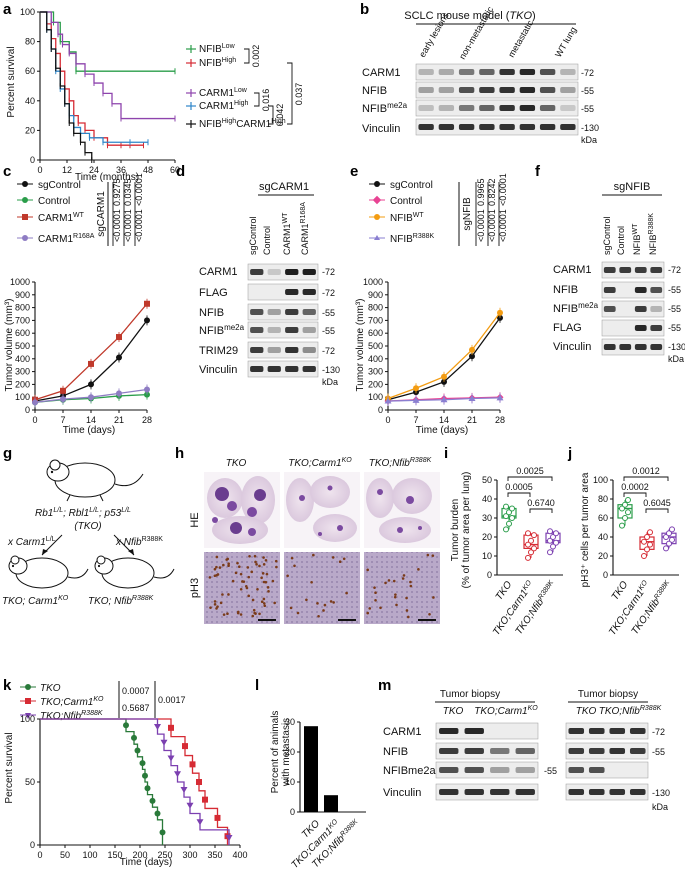 Image resolution: width=685 pixels, height=871 pixels. I want to click on panel-label-b: b, so click(364, 9).